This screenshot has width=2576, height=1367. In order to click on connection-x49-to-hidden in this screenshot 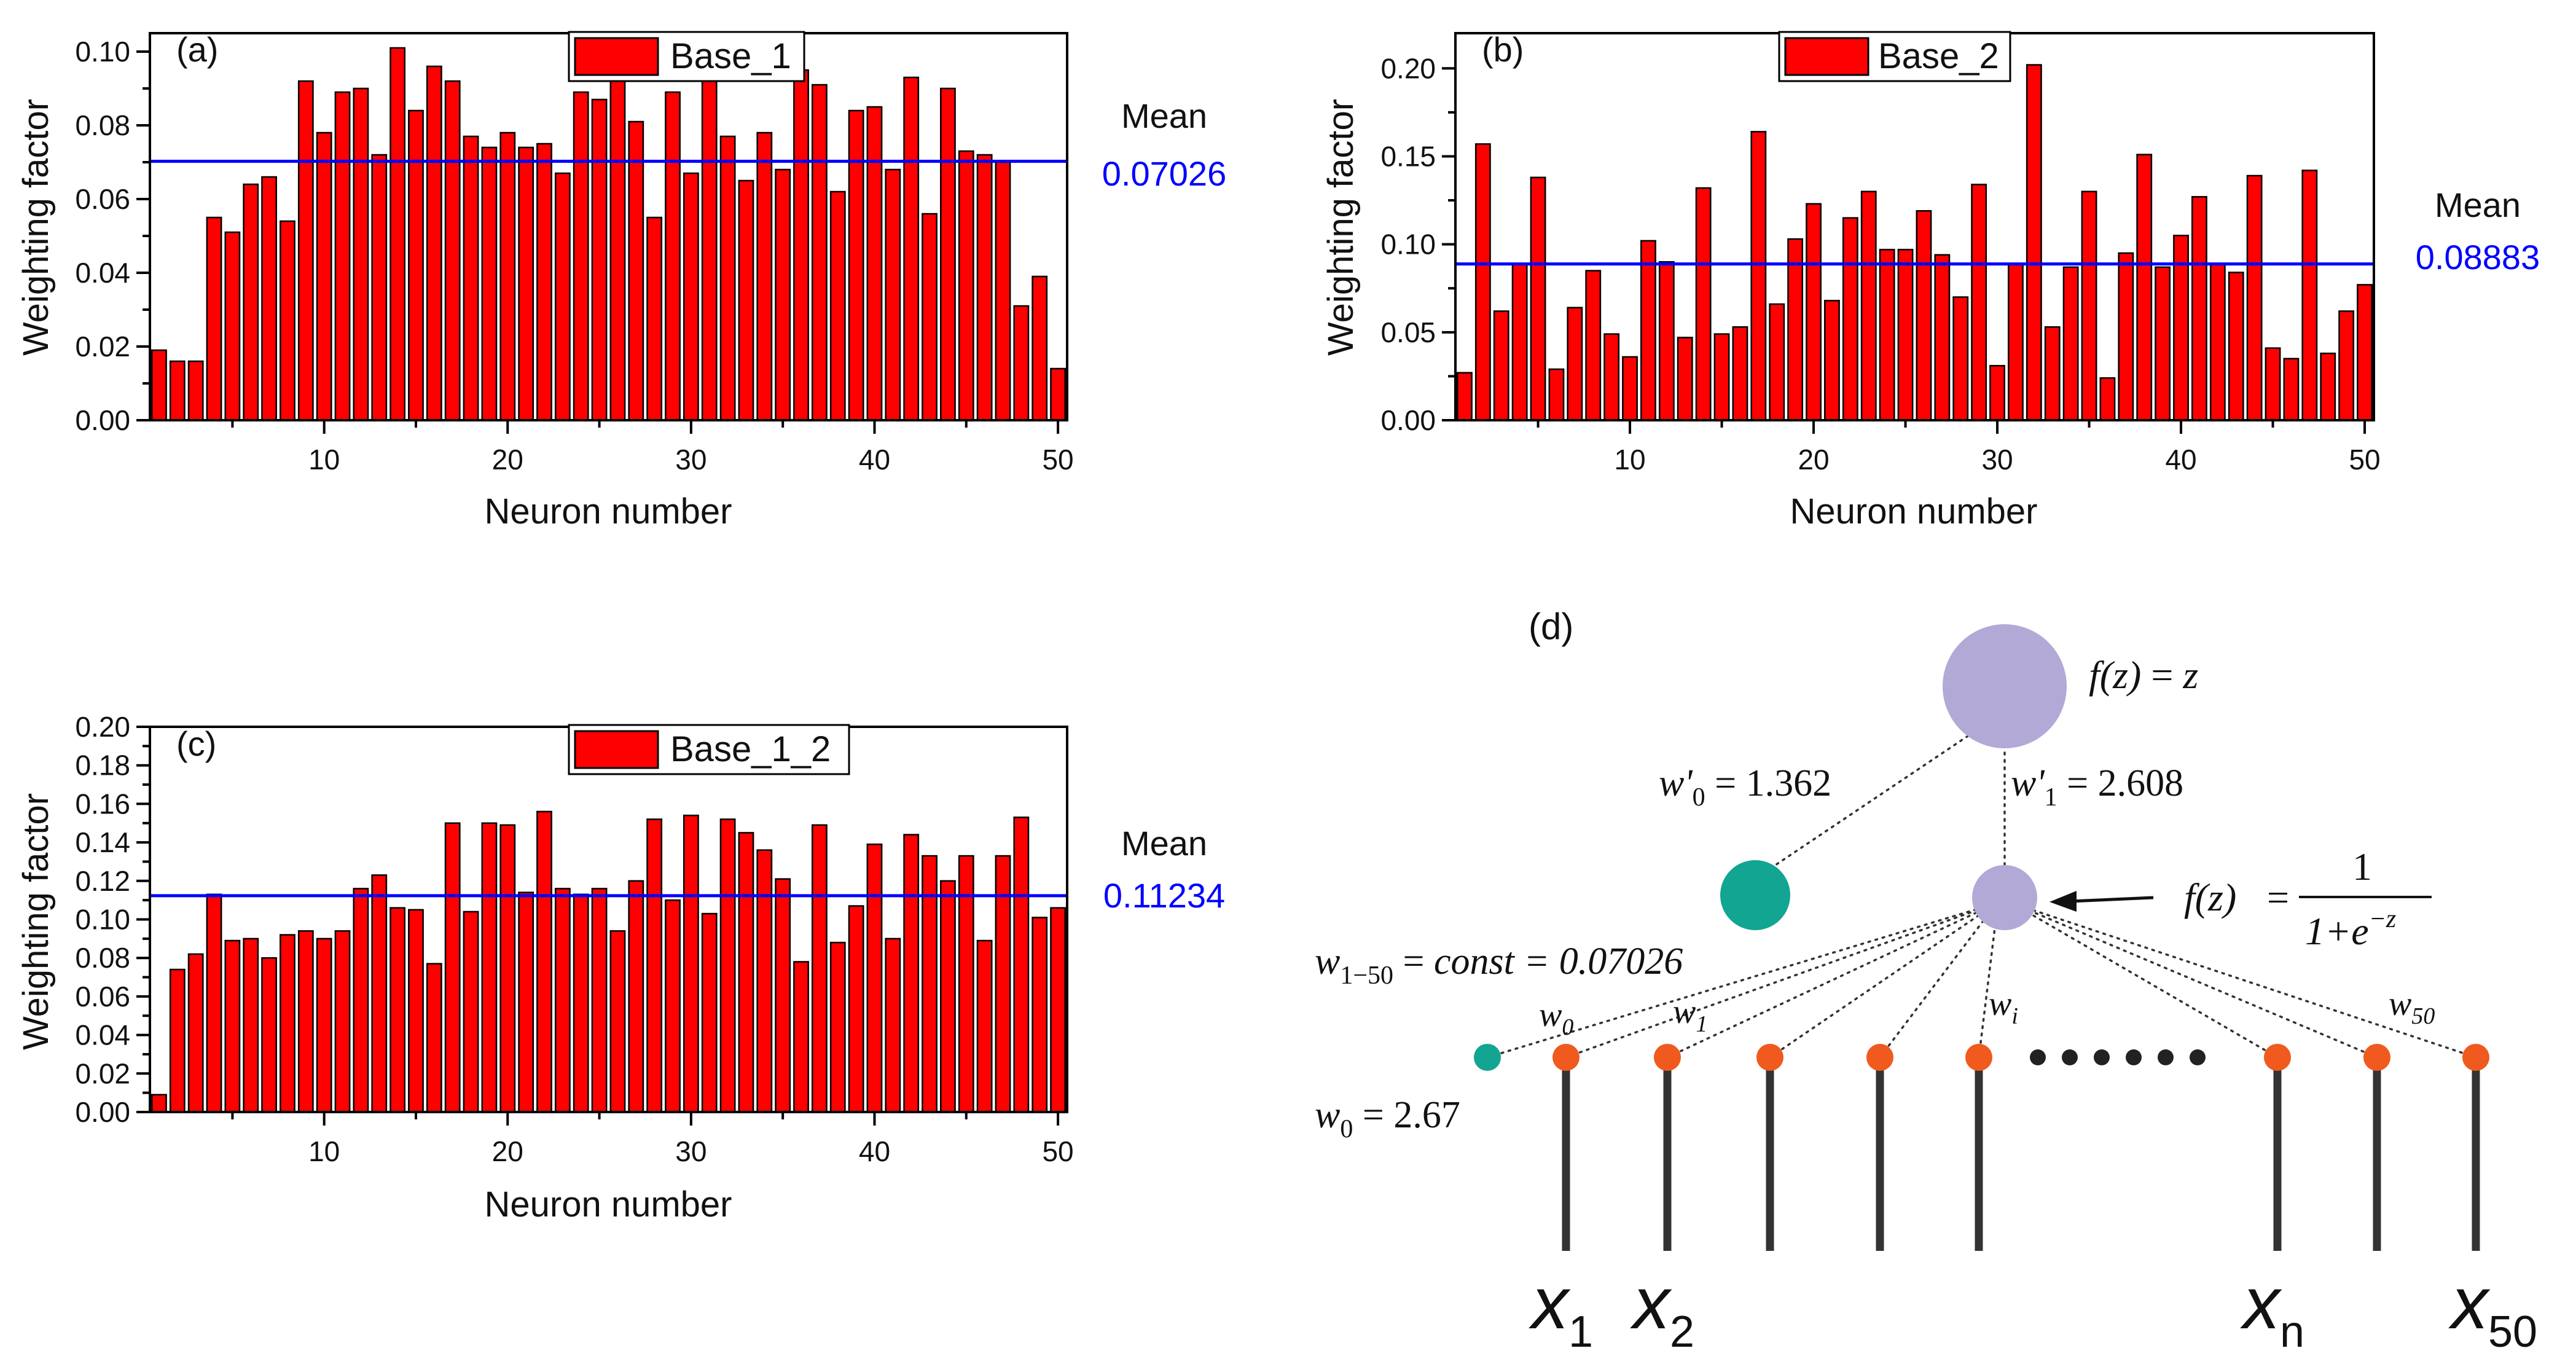, I will do `click(2194, 981)`.